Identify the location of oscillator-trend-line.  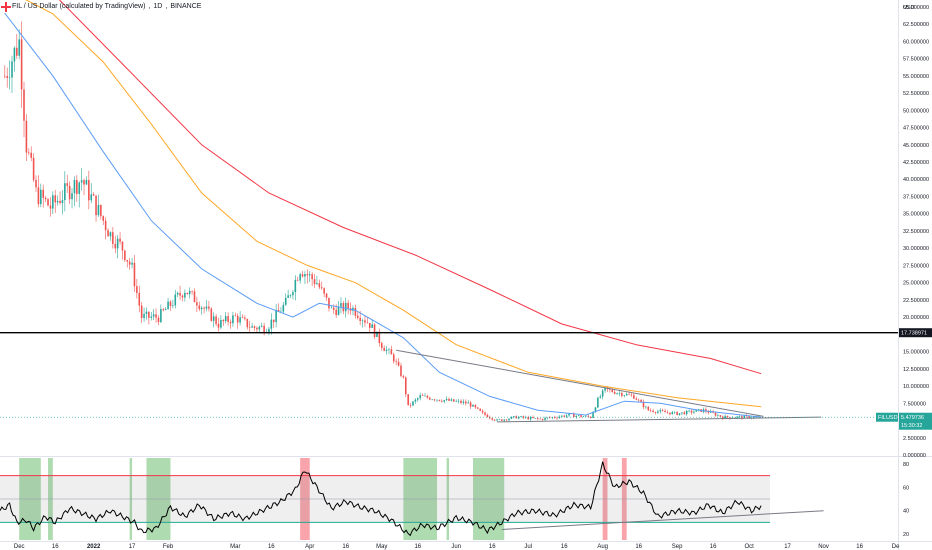
(662, 520).